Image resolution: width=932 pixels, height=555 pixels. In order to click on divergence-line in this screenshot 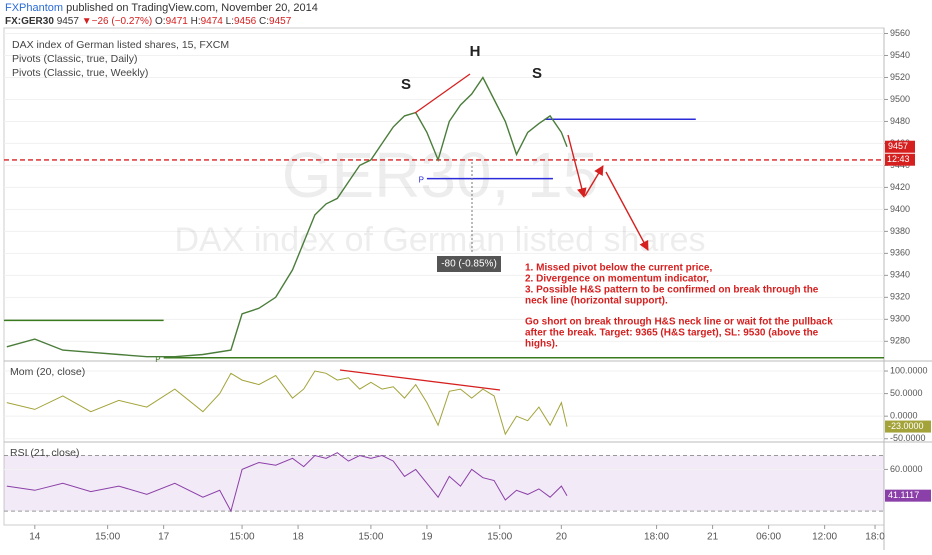, I will do `click(420, 380)`.